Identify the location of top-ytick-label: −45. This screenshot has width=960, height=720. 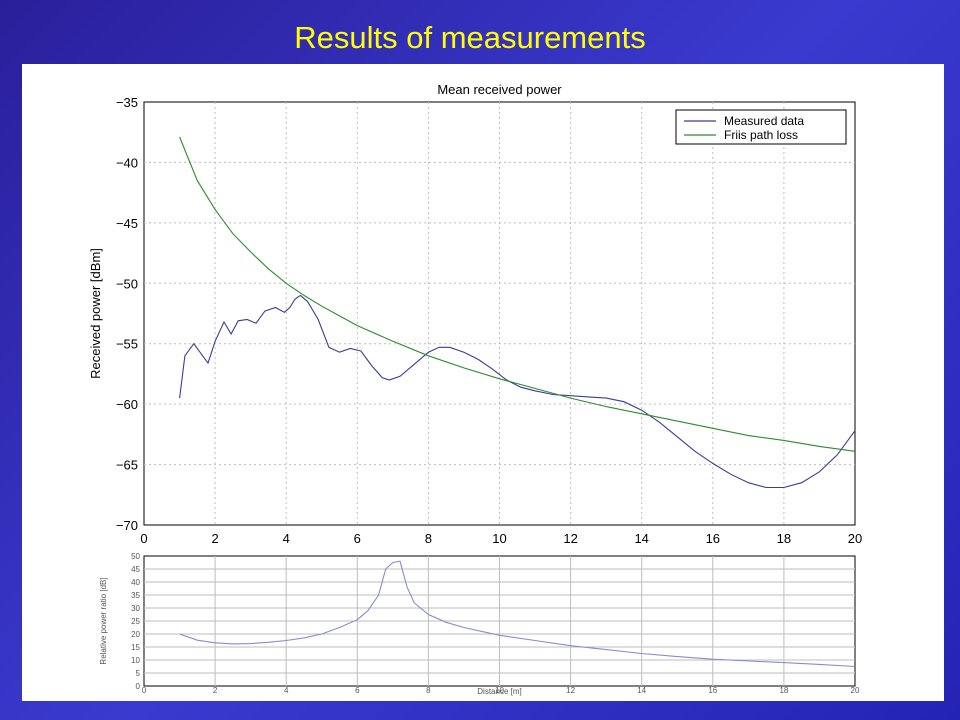
(127, 223).